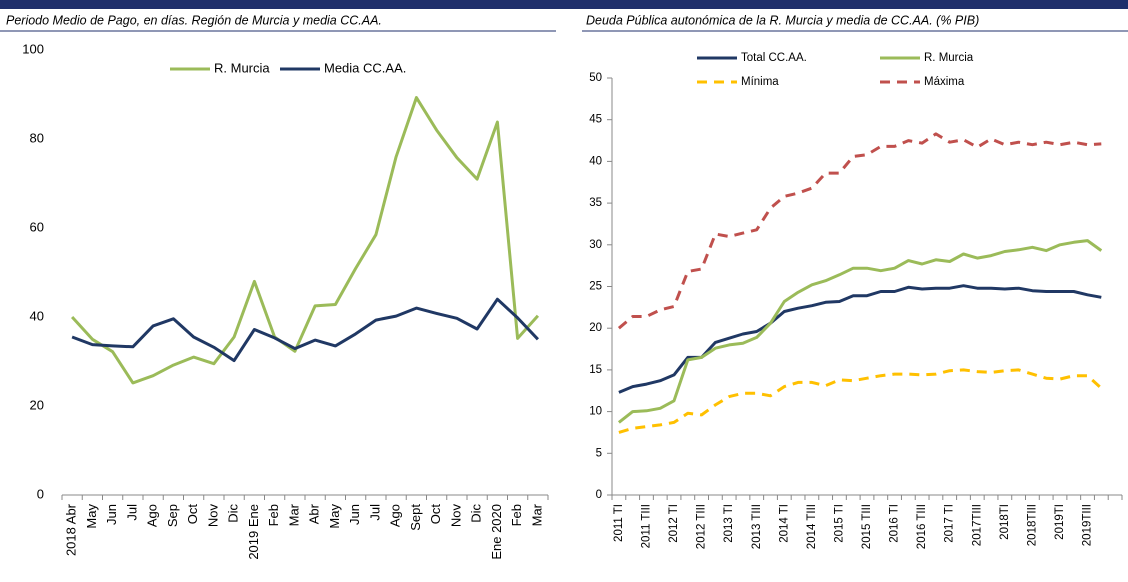 The image size is (1128, 582). Describe the element at coordinates (702, 526) in the screenshot. I see `x-tick-label: 2012 TIII` at that location.